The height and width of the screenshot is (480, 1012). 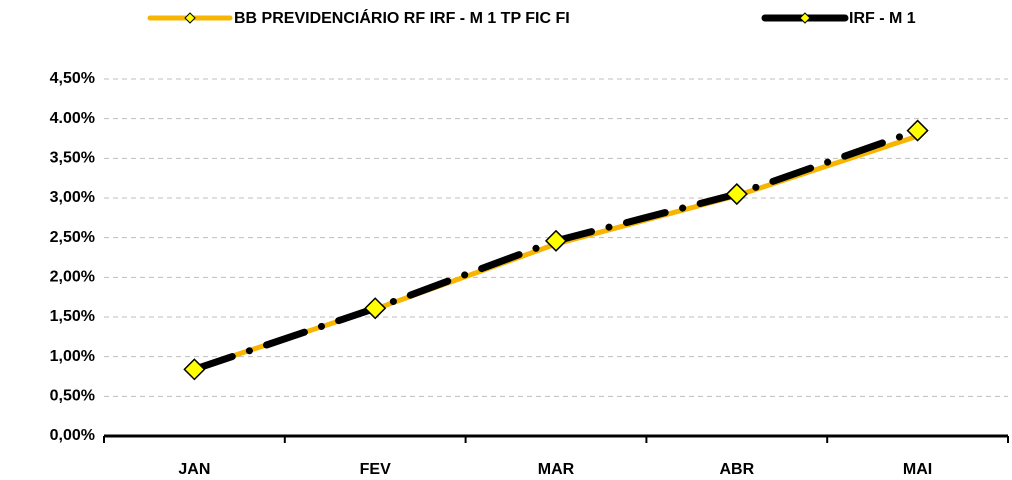 I want to click on legend-label: IRF - M 1, so click(x=882, y=18).